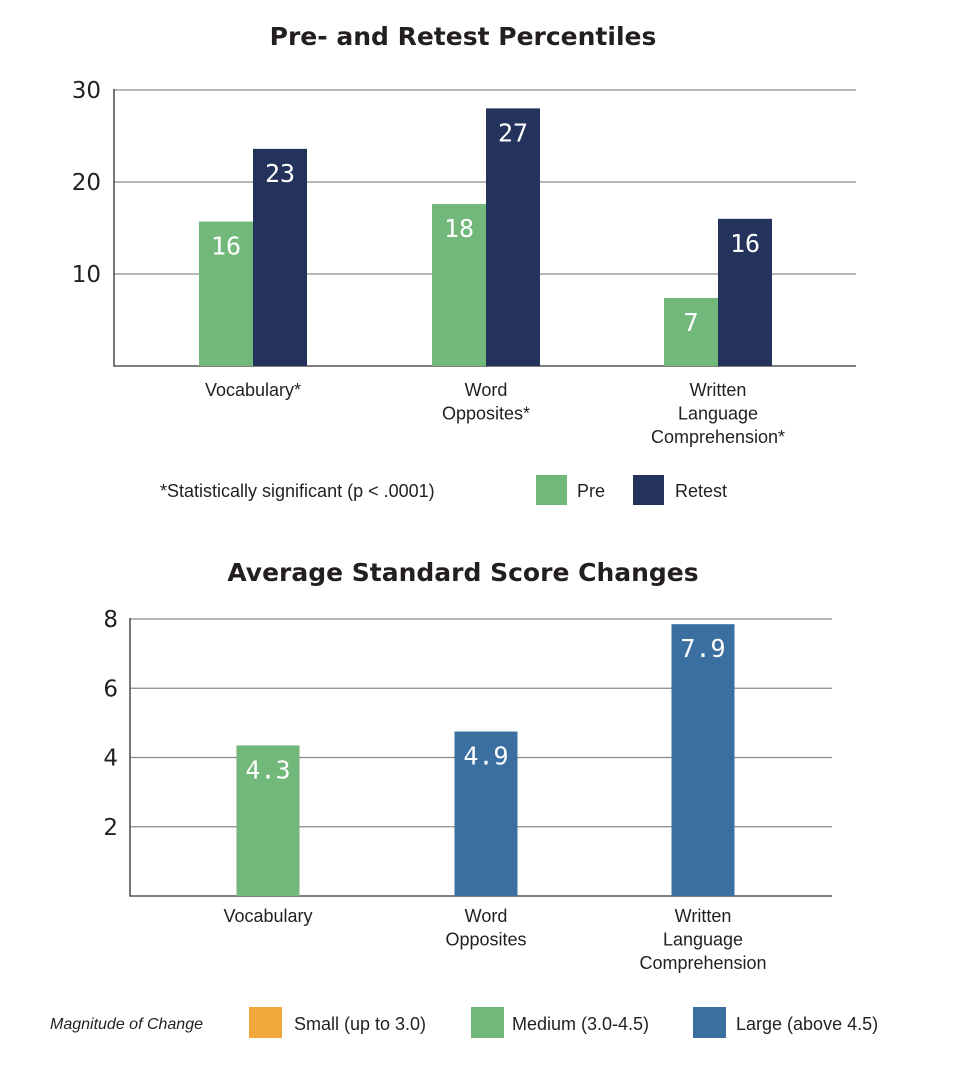  Describe the element at coordinates (551, 490) in the screenshot. I see `legend-swatch-pre` at that location.